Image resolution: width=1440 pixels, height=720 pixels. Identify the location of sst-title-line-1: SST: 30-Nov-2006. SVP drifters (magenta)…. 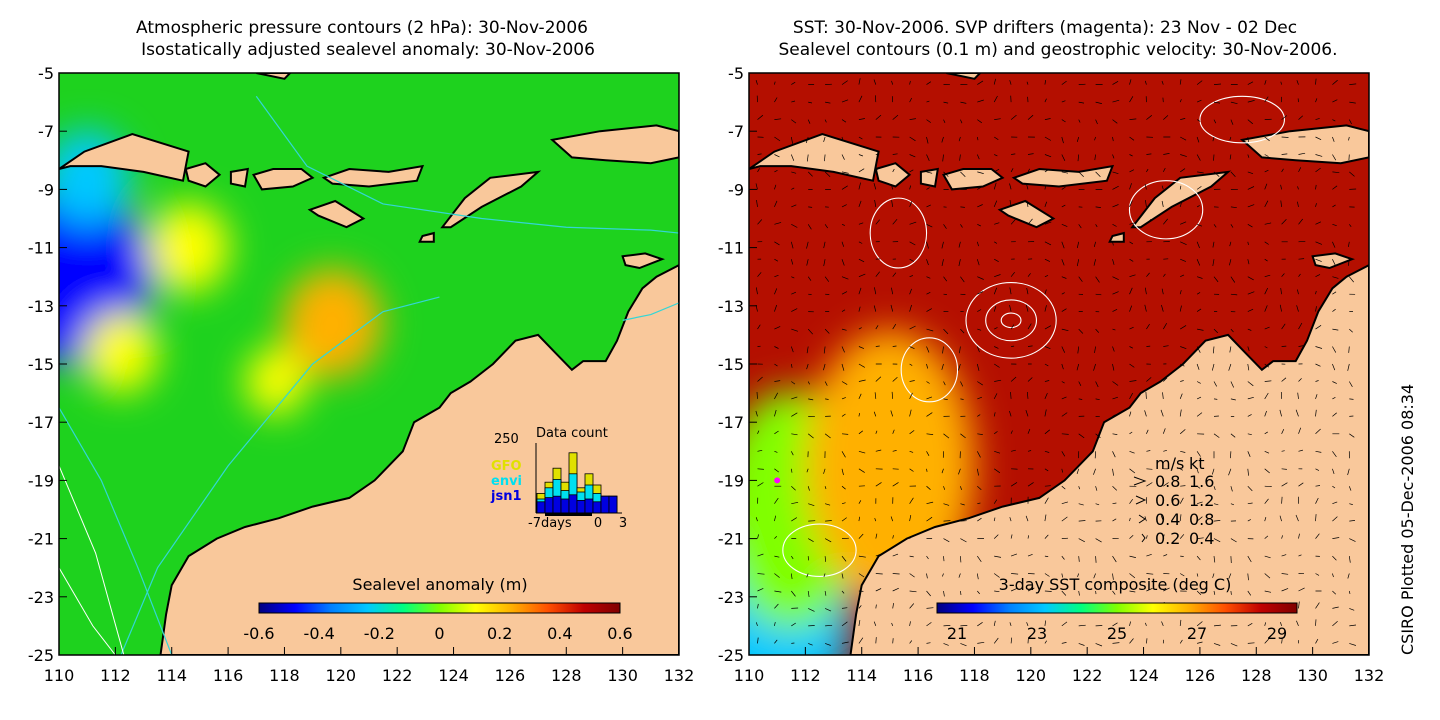
(1045, 28).